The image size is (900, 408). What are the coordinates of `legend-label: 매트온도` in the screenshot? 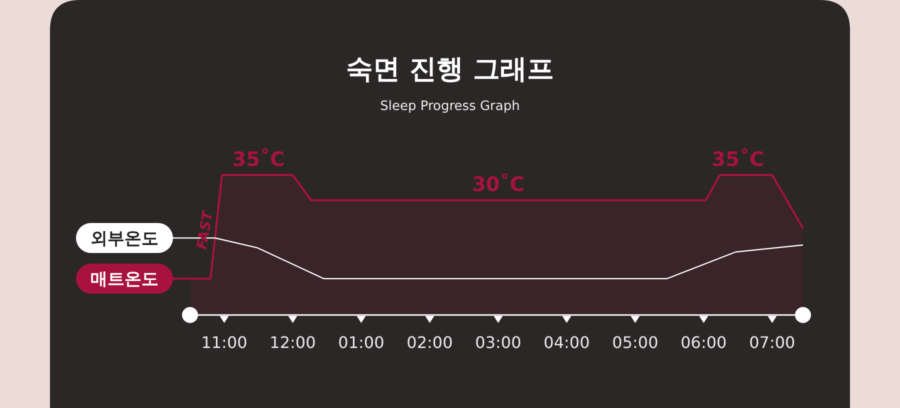 It's located at (124, 280).